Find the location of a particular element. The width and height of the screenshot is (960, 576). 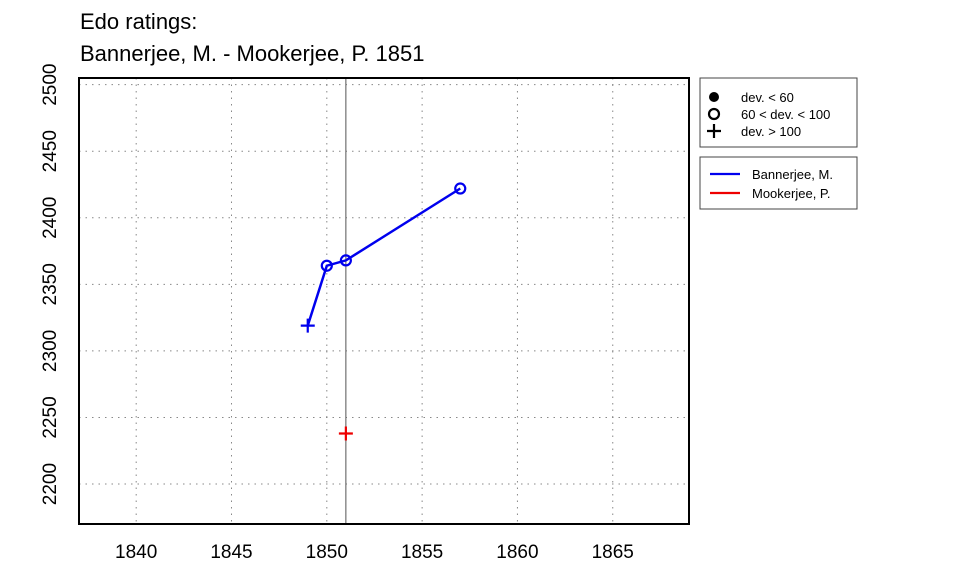

y-axis: 2200 2250 2300 2350 2400 2450 2500 is located at coordinates (50, 285).